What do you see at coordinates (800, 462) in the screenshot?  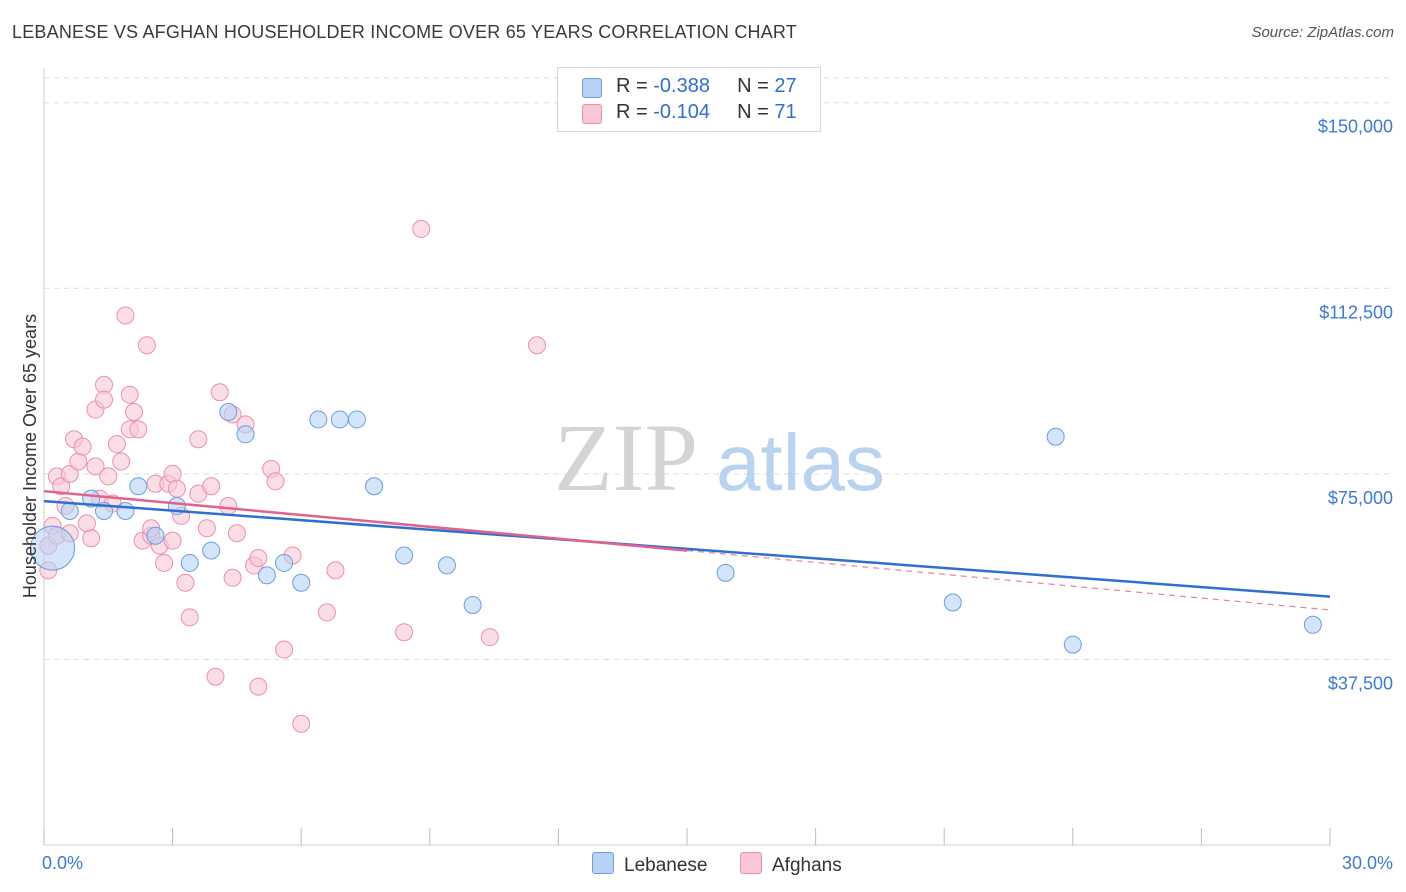 I see `watermark-atlas: atlas` at bounding box center [800, 462].